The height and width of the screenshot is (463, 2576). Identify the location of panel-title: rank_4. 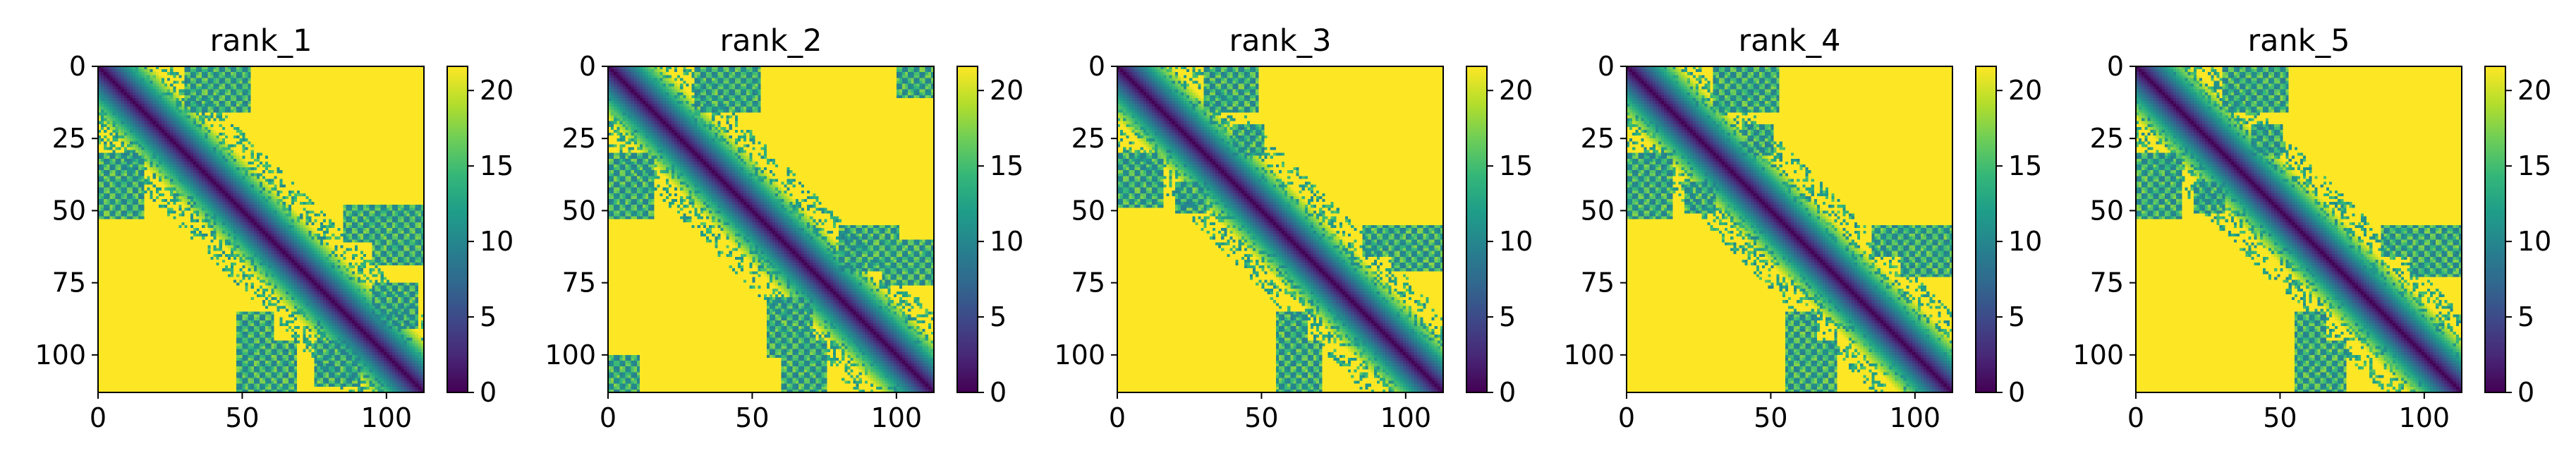
(1789, 41).